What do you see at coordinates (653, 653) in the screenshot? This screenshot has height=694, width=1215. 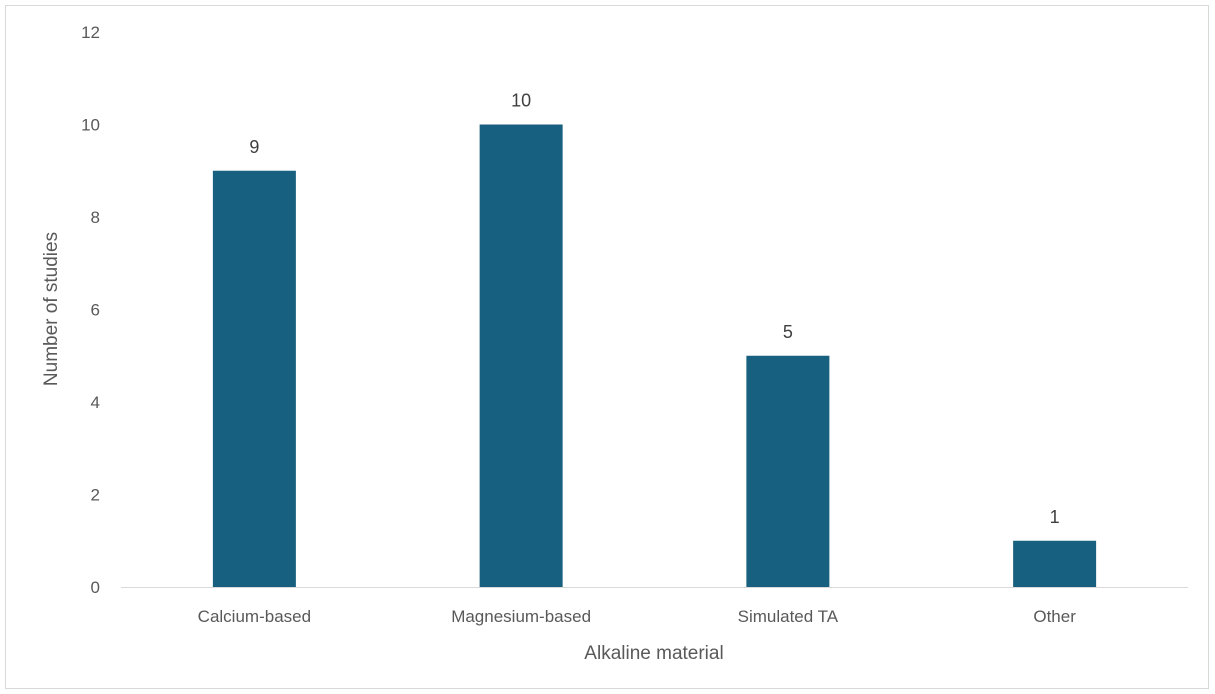 I see `x-axis-title: Alkaline material` at bounding box center [653, 653].